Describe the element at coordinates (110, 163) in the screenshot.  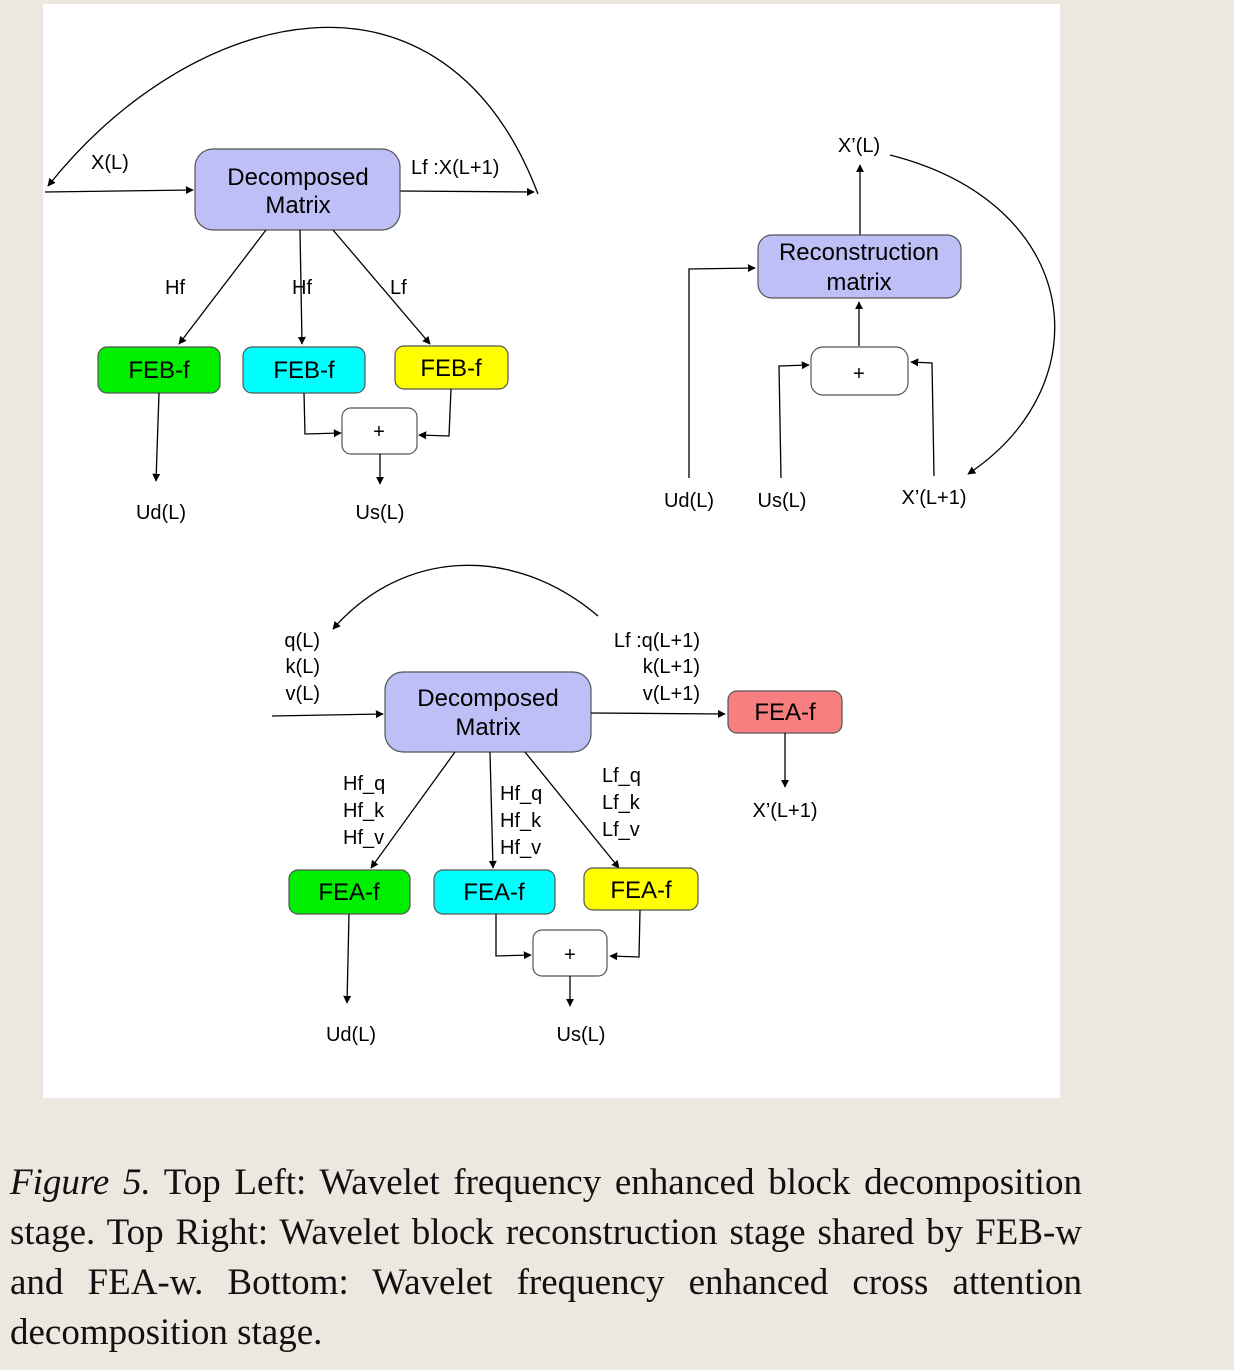
I see `tl-input-label: X(L)` at that location.